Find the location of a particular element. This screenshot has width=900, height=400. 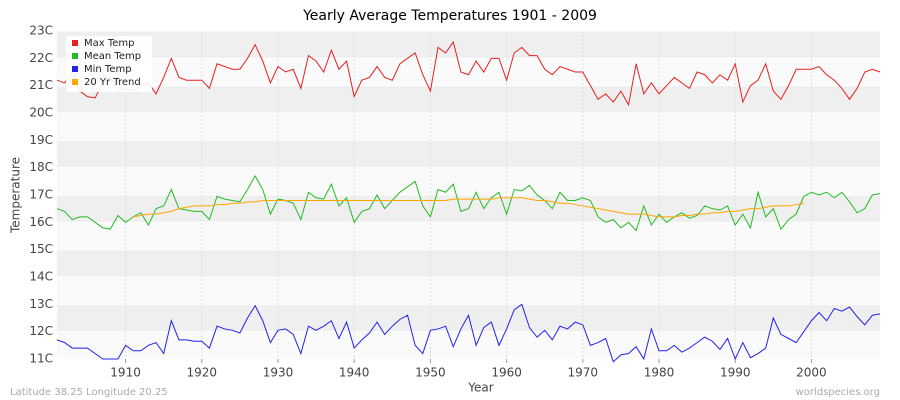

y-tick-label: 11C is located at coordinates (41, 359).